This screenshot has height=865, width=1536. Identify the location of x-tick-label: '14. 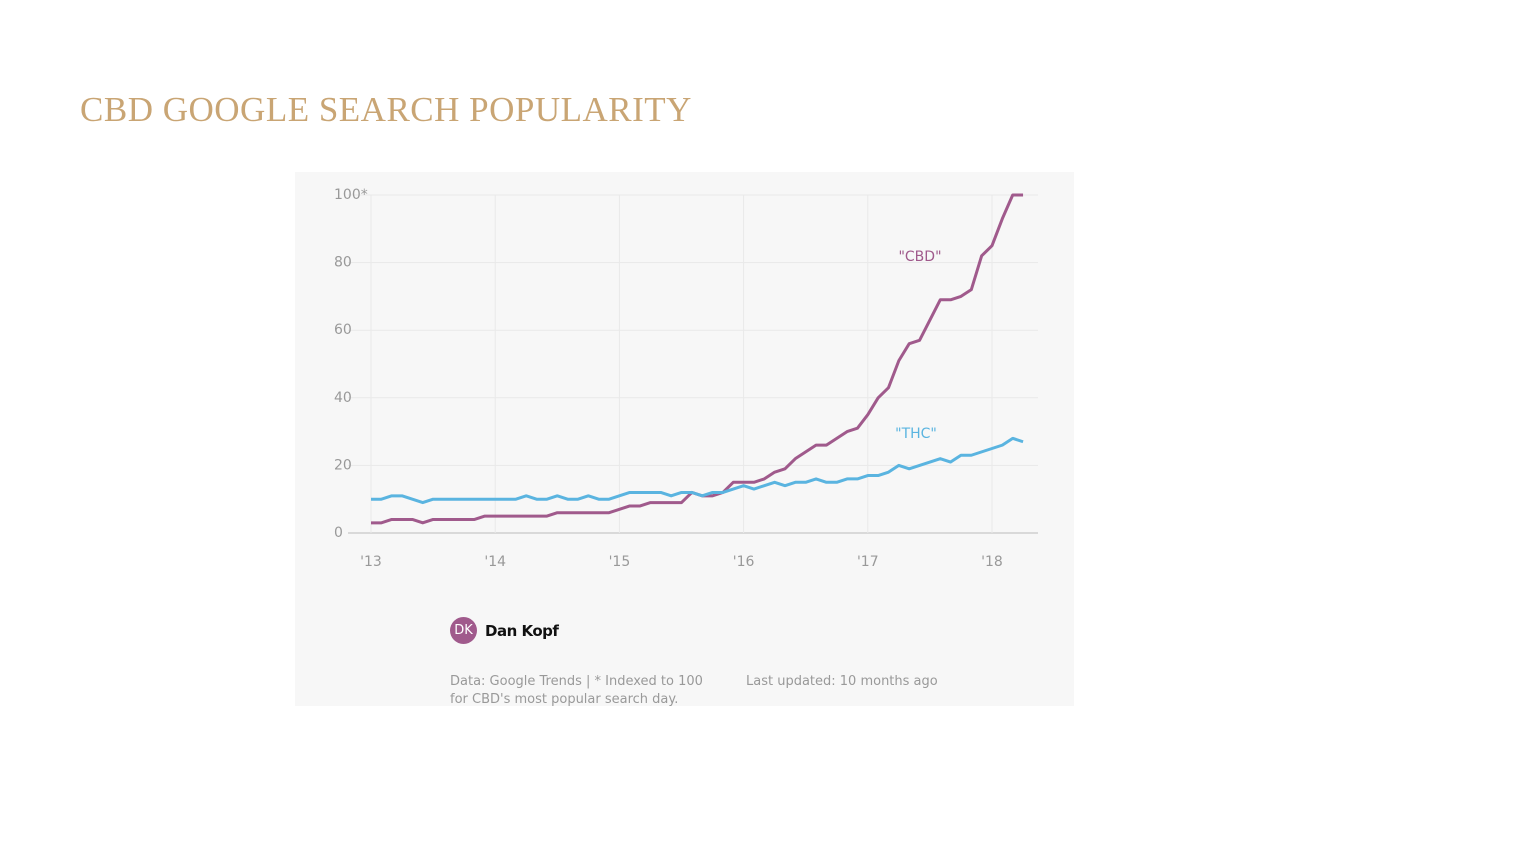
(495, 562).